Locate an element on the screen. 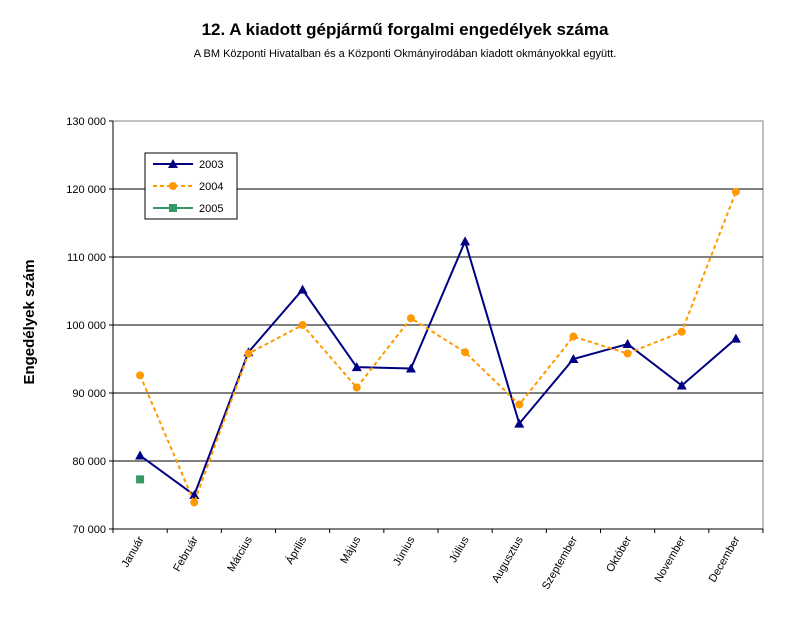 The image size is (810, 620). y-tick-label: 90 000 is located at coordinates (89, 394).